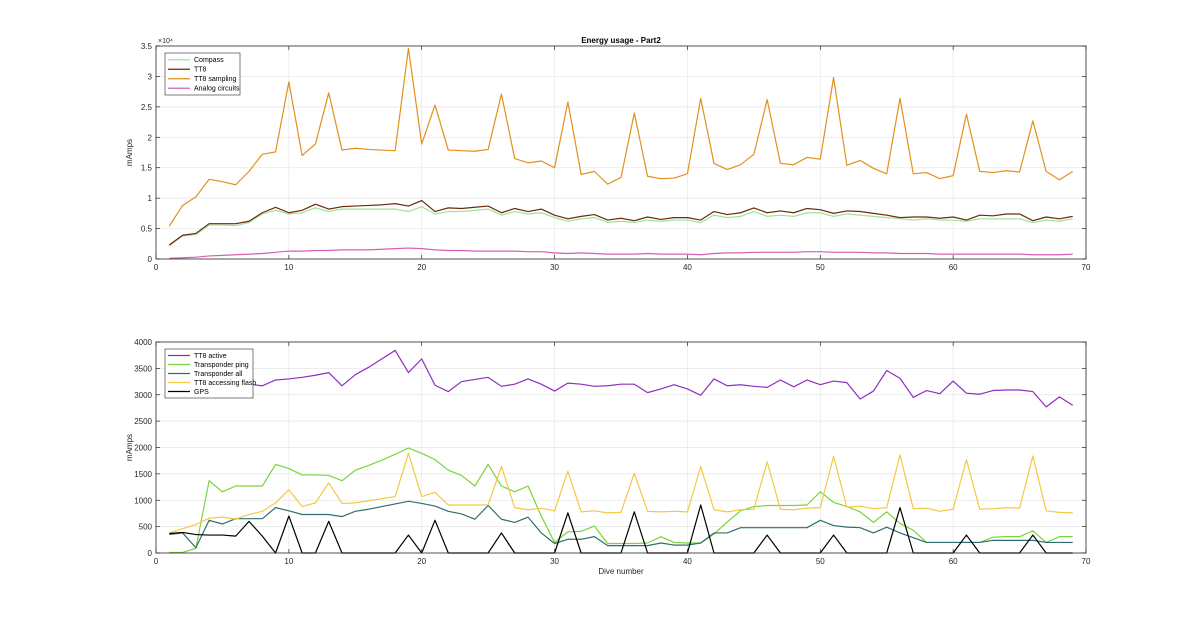  Describe the element at coordinates (129, 152) in the screenshot. I see `top-y-axis-label: mAmps` at that location.